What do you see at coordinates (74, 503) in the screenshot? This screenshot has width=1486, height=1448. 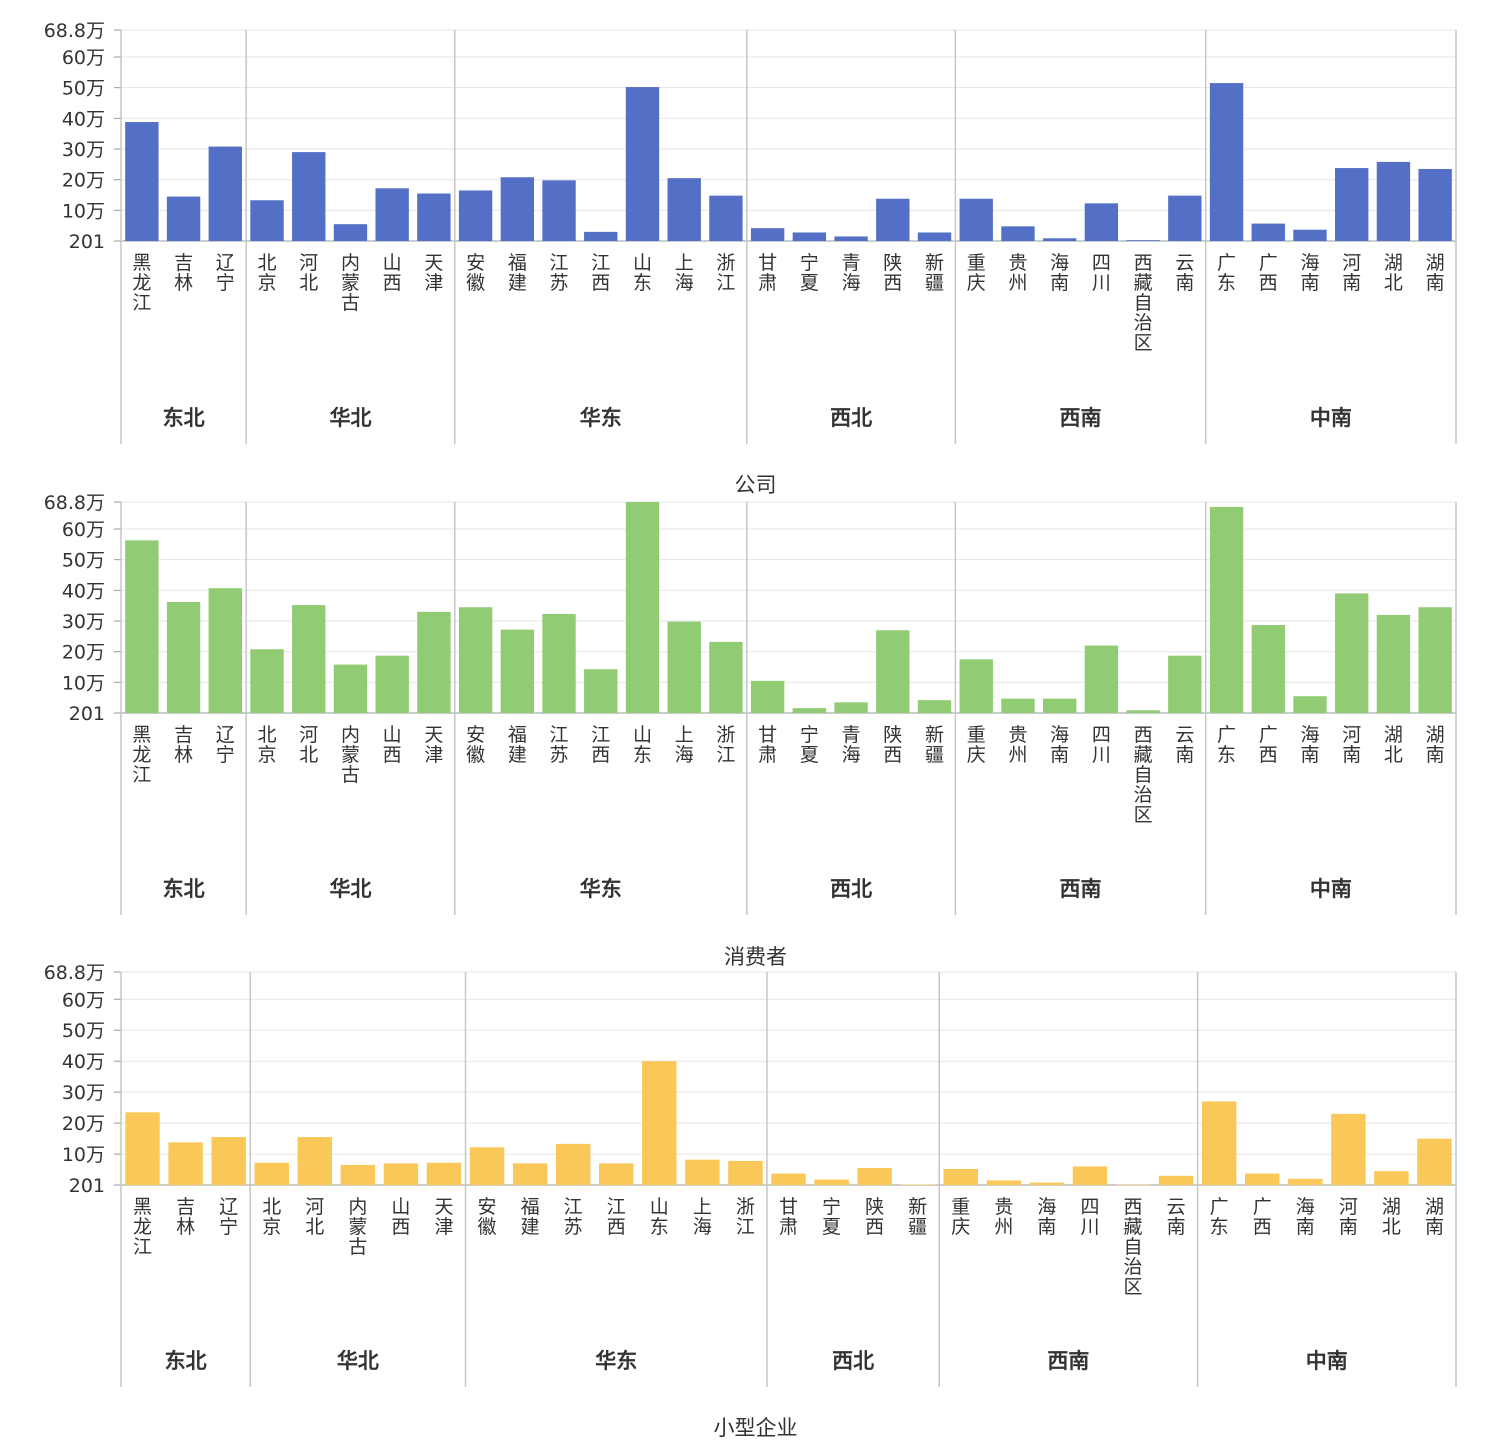 I see `y-tick-label: 68.8万` at bounding box center [74, 503].